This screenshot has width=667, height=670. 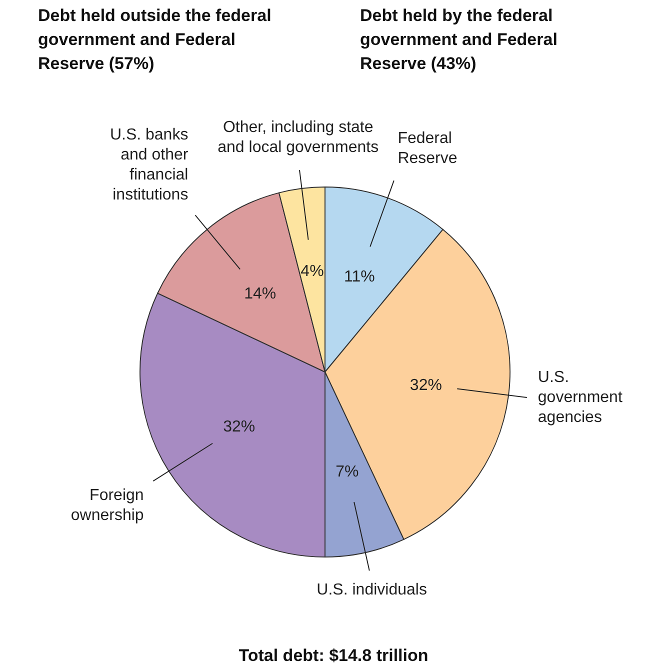 What do you see at coordinates (155, 39) in the screenshot?
I see `text: Debt held outside the federal government and Federal Reserve (57%)` at bounding box center [155, 39].